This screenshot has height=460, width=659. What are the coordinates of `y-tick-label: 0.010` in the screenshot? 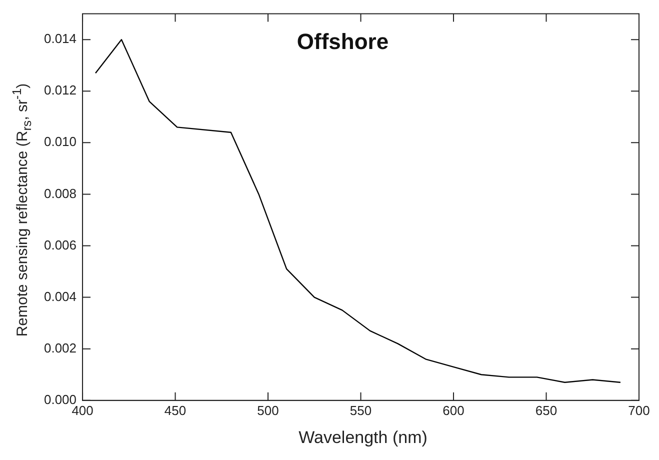 It's located at (60, 142).